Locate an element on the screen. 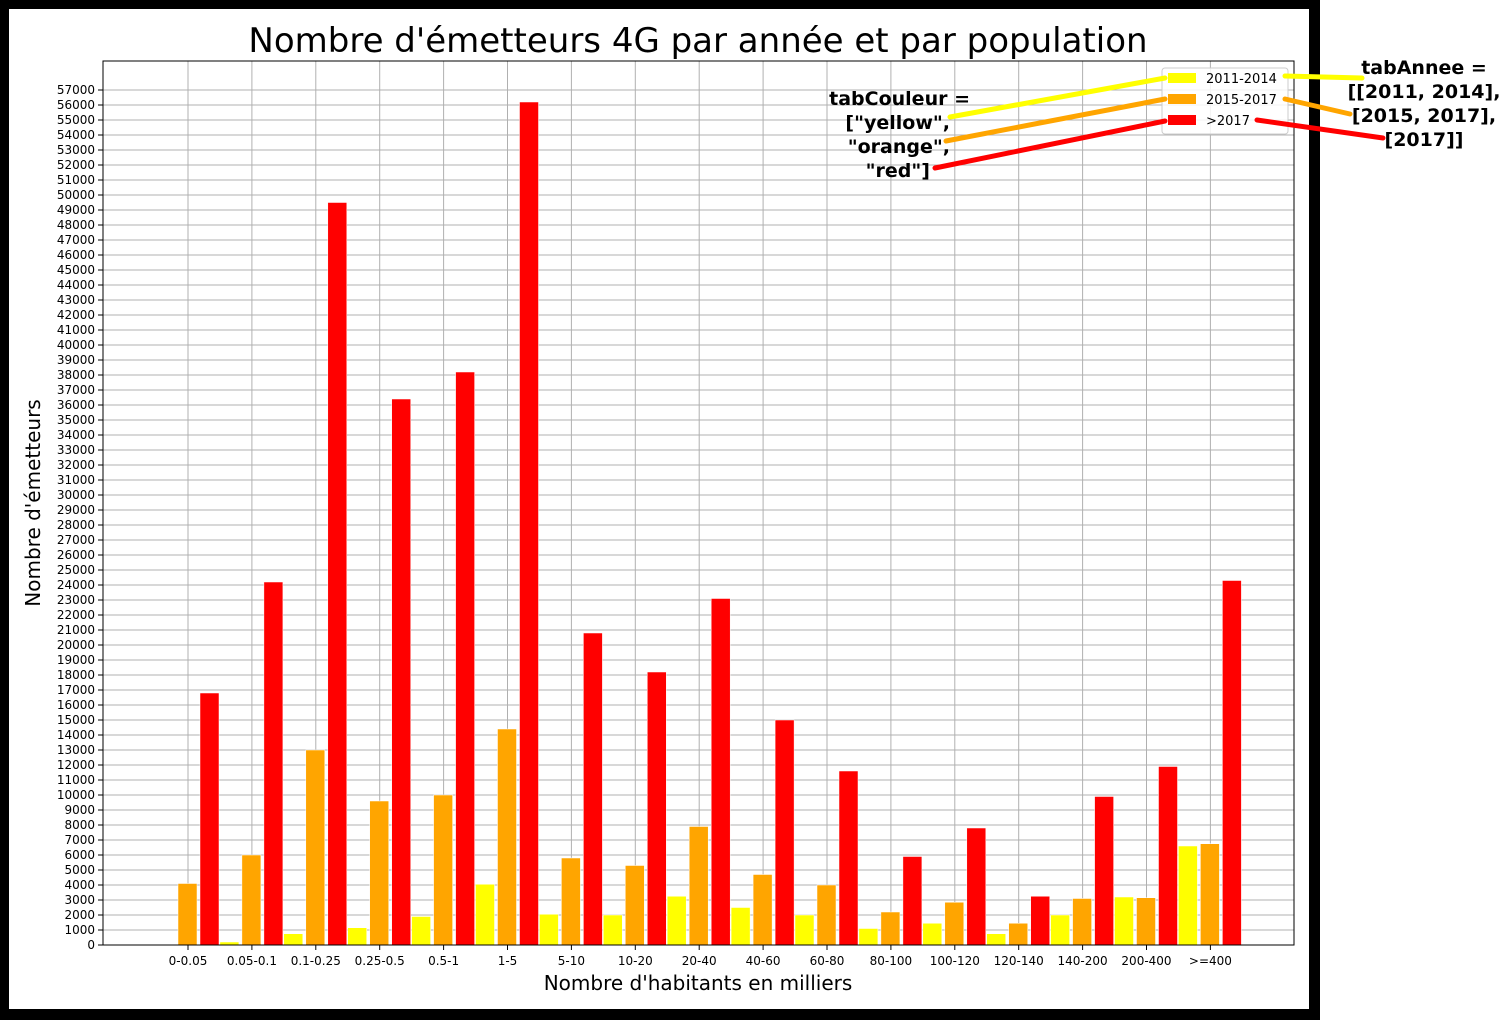 Image resolution: width=1500 pixels, height=1020 pixels. y-tick-label: 46000 is located at coordinates (76, 255).